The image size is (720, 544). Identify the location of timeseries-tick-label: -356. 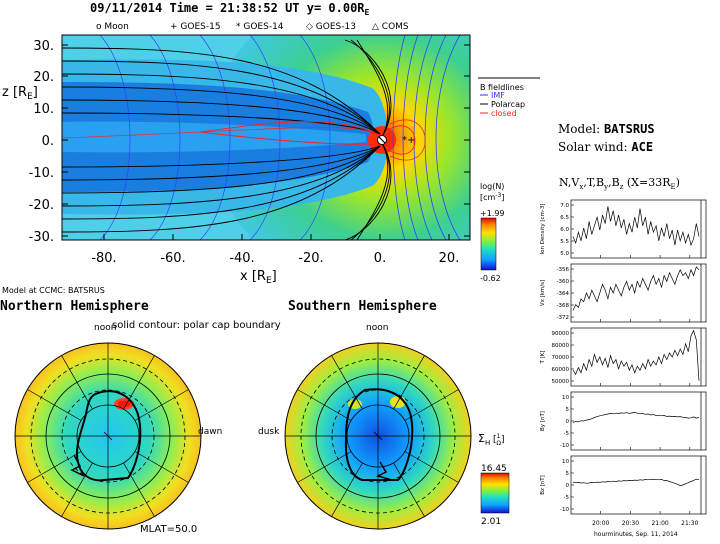
(563, 270).